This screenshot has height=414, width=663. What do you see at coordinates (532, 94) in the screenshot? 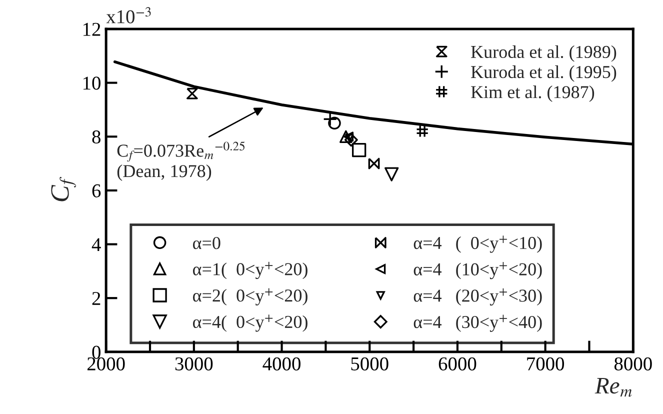
I see `legend-label: Kim et al. (1987)` at bounding box center [532, 94].